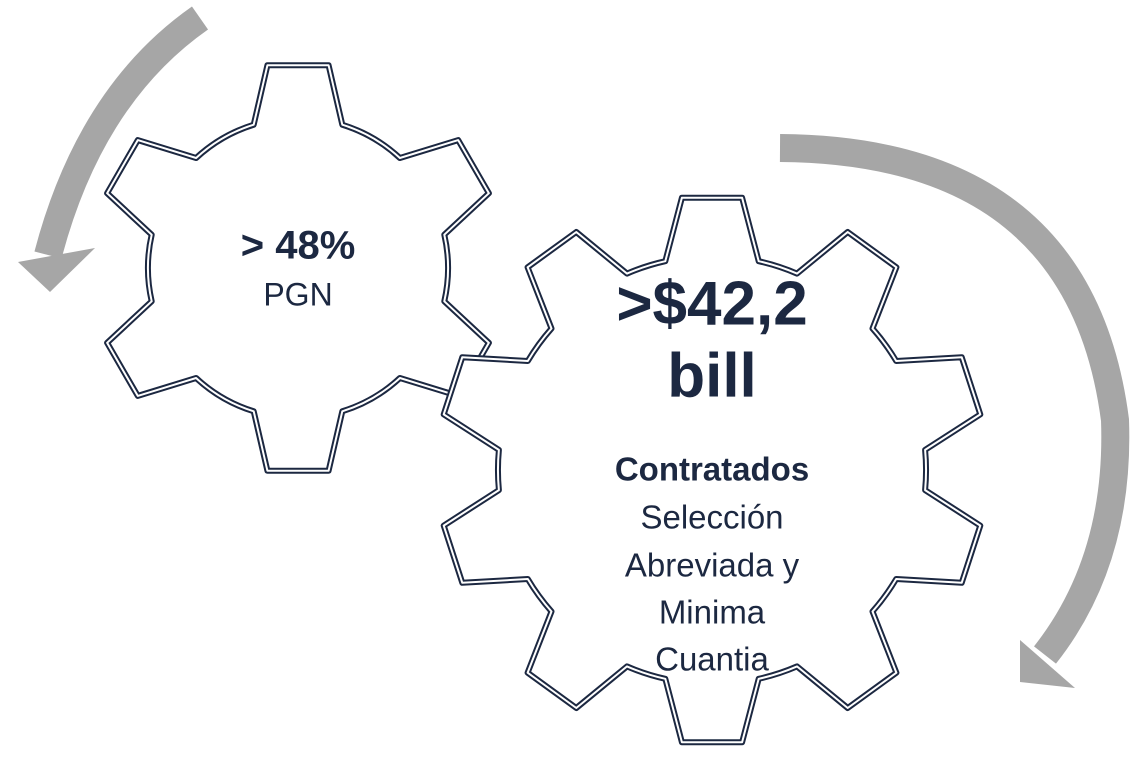 The width and height of the screenshot is (1130, 765). I want to click on big-gear-line: Abreviada y, so click(712, 565).